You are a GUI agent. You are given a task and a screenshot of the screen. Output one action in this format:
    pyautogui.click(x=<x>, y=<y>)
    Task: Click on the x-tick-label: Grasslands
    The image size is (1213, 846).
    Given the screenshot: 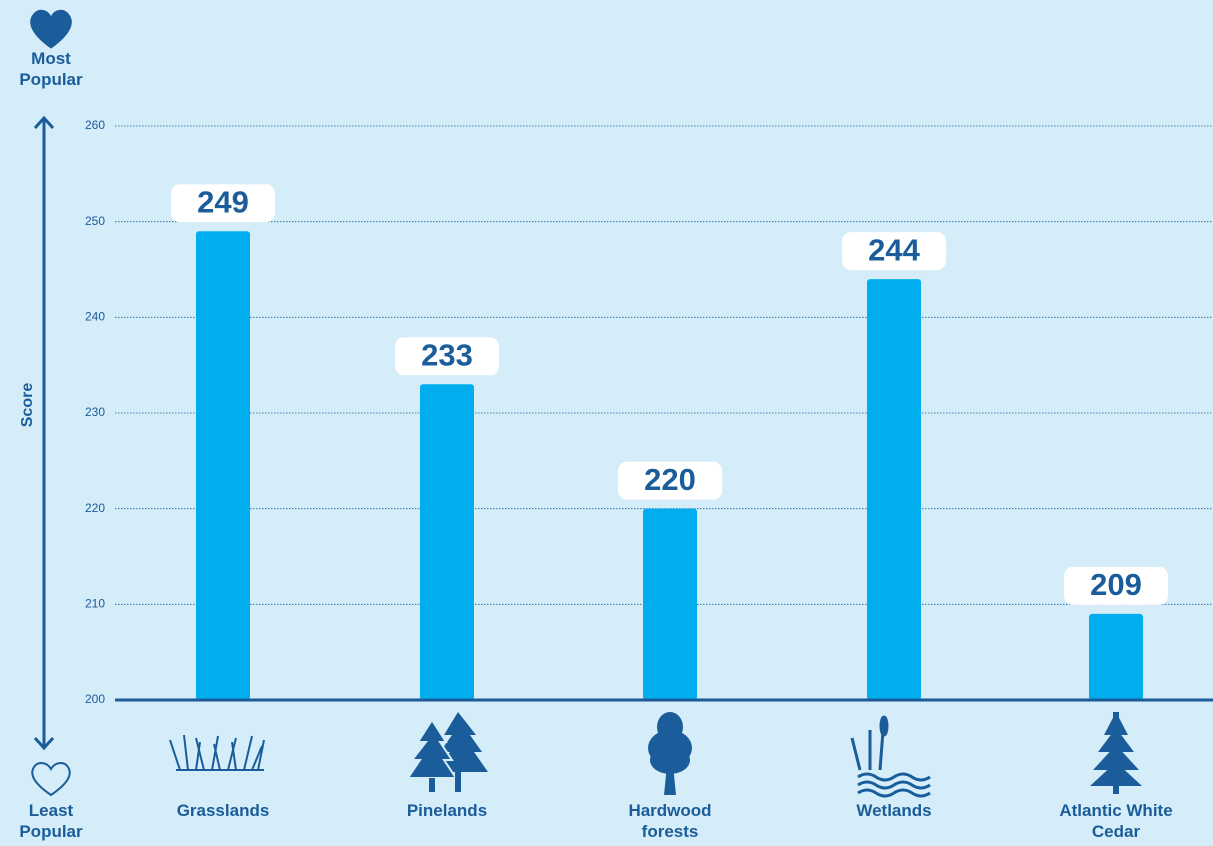 What is the action you would take?
    pyautogui.click(x=223, y=810)
    